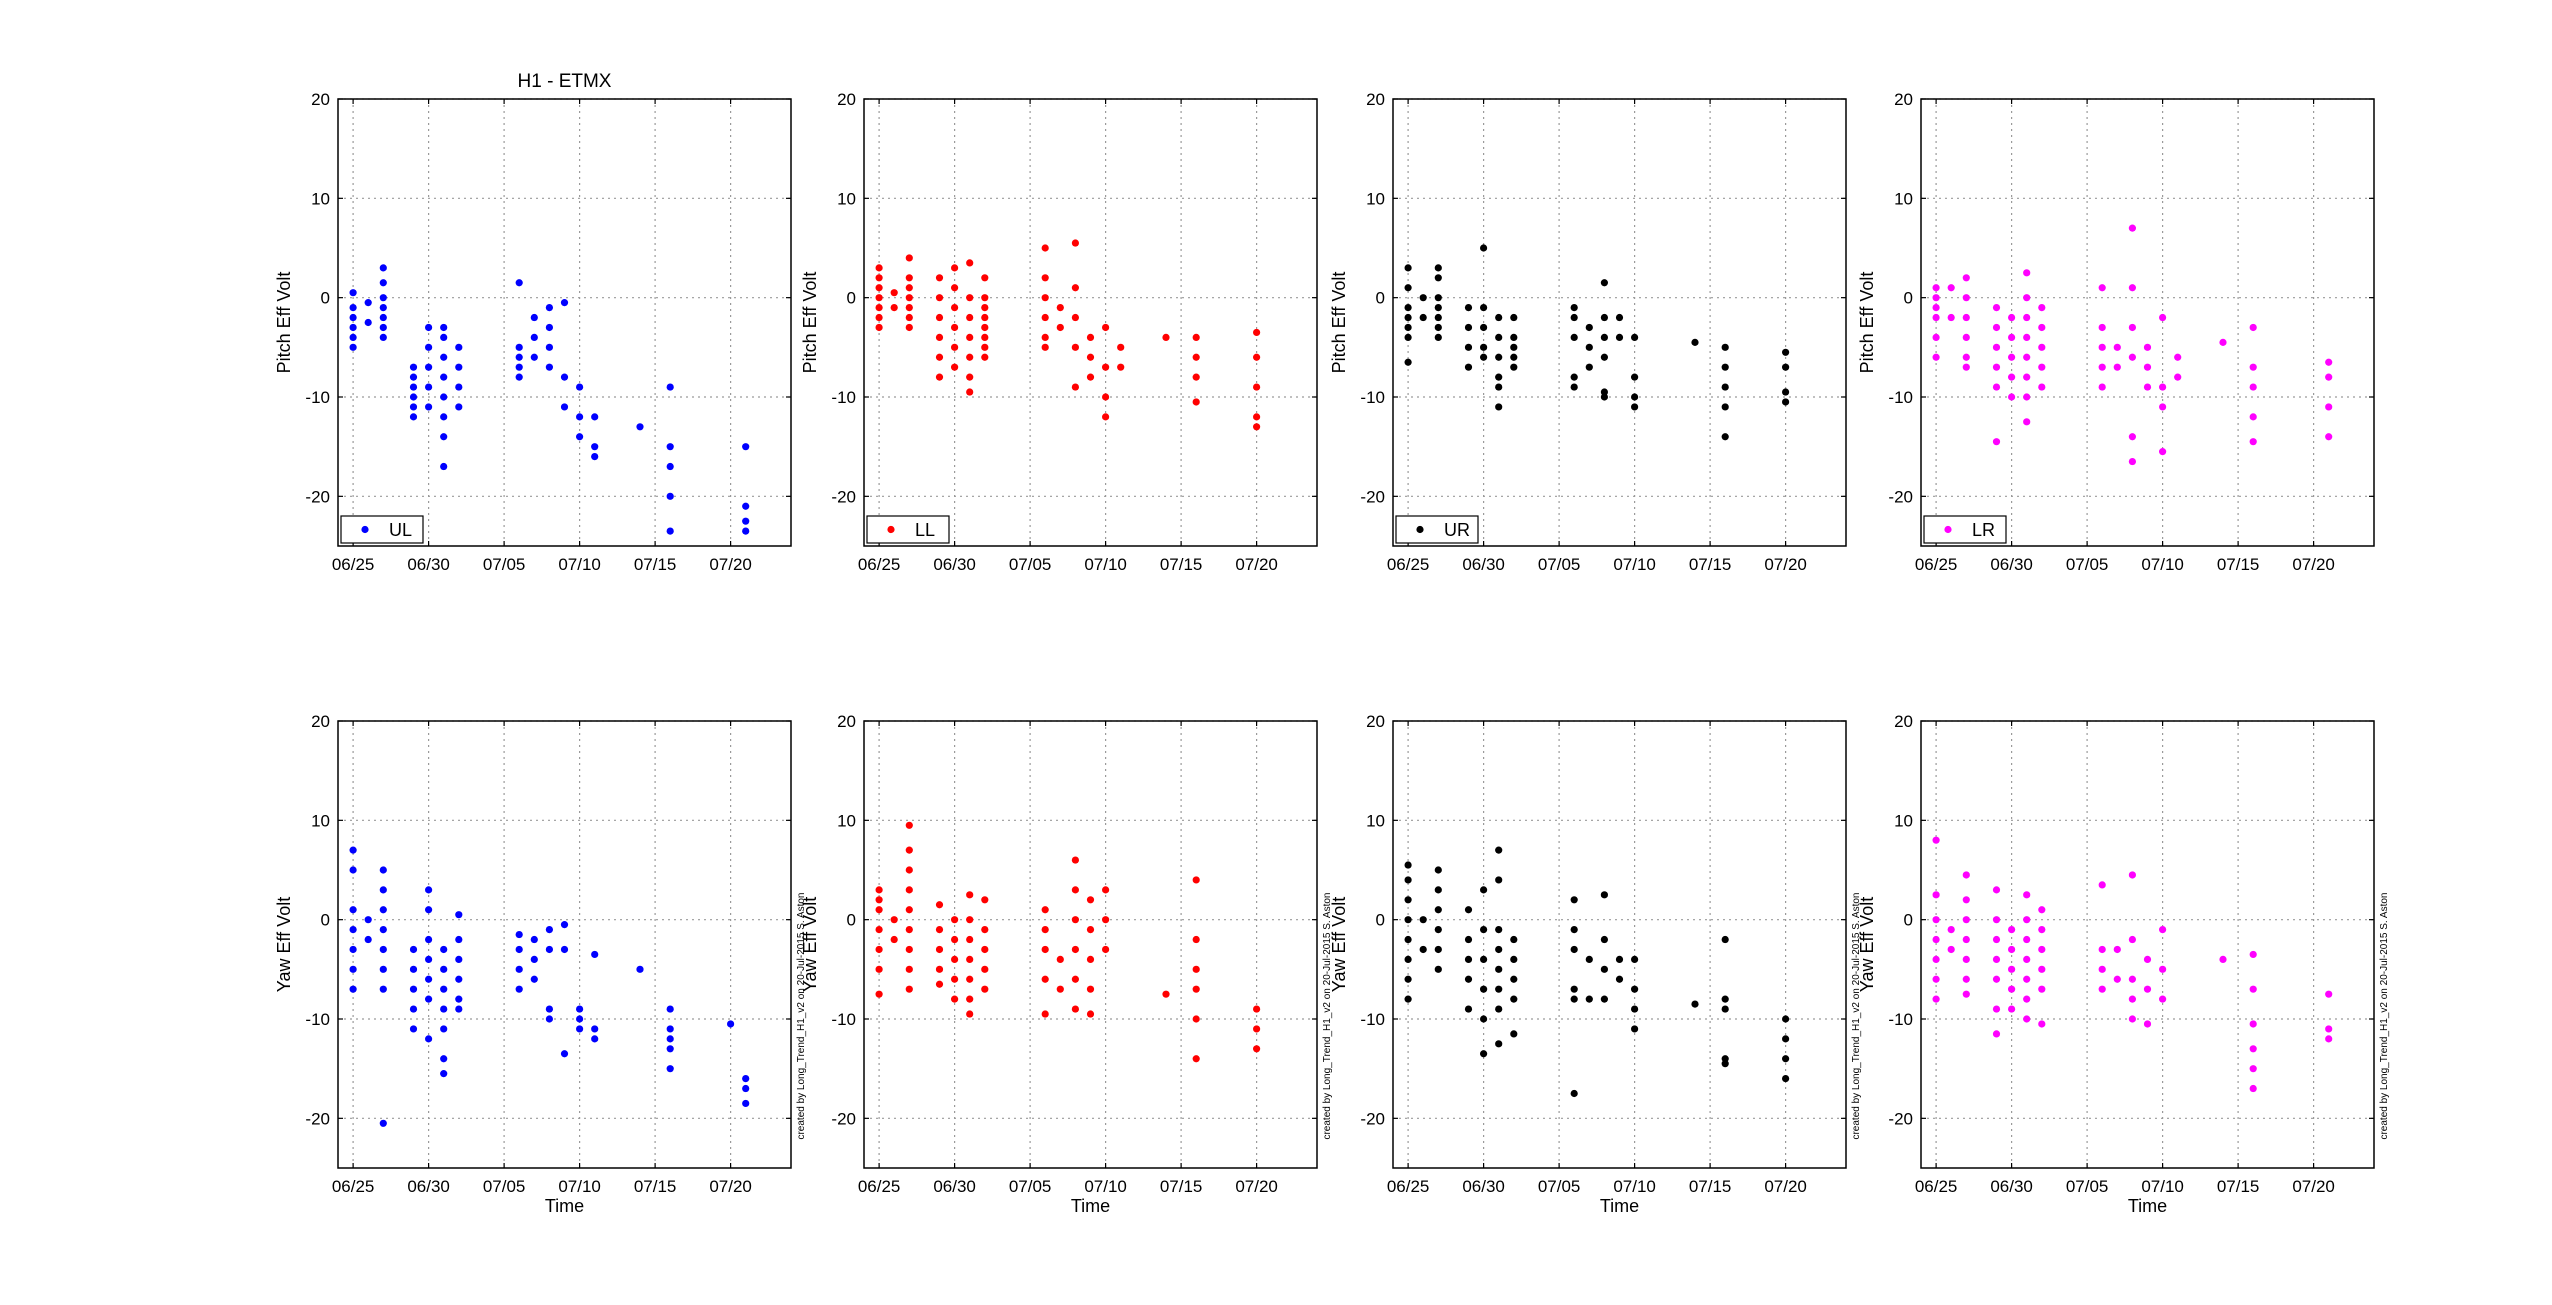 Image resolution: width=2552 pixels, height=1305 pixels. Describe the element at coordinates (564, 1206) in the screenshot. I see `x-axis-label: Time` at that location.